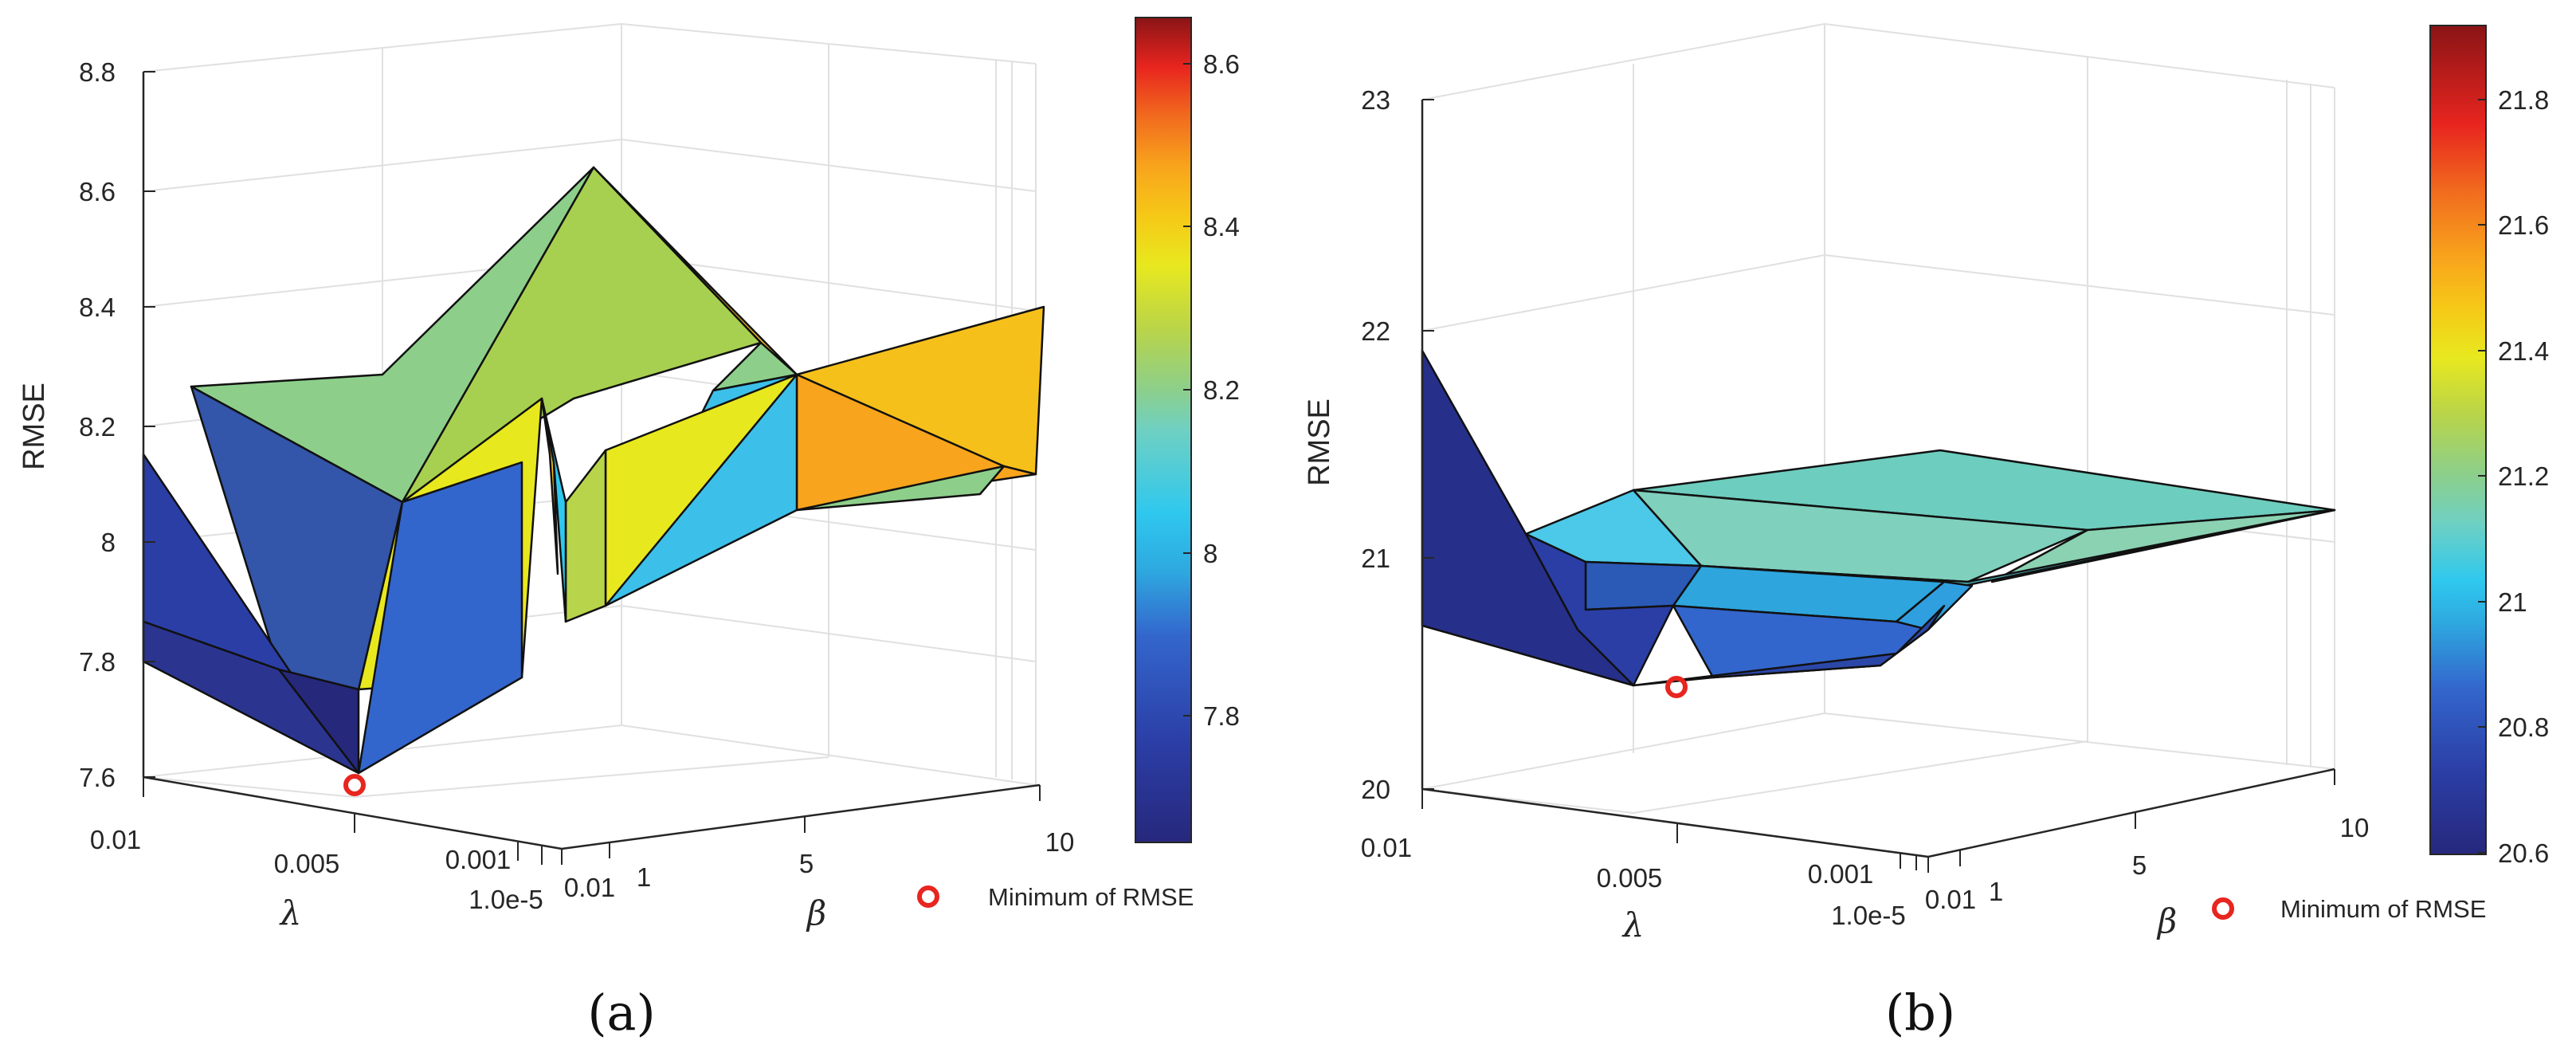 The width and height of the screenshot is (2576, 1064). What do you see at coordinates (2523, 476) in the screenshot?
I see `colorbar-tick-b-3: 21.2` at bounding box center [2523, 476].